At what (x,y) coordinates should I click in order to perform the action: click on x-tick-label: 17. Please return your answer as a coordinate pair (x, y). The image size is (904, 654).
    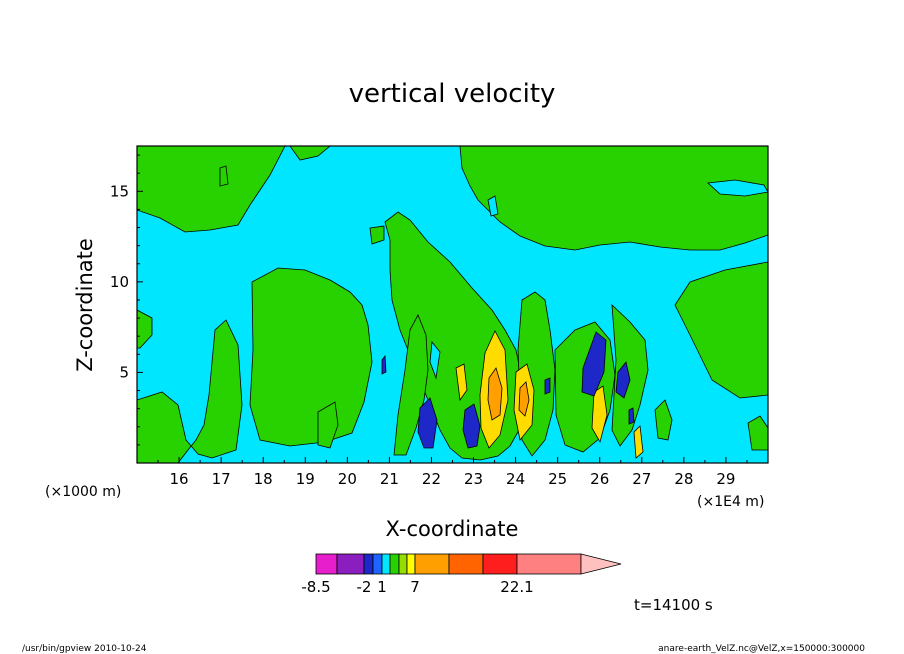
    Looking at the image, I should click on (221, 479).